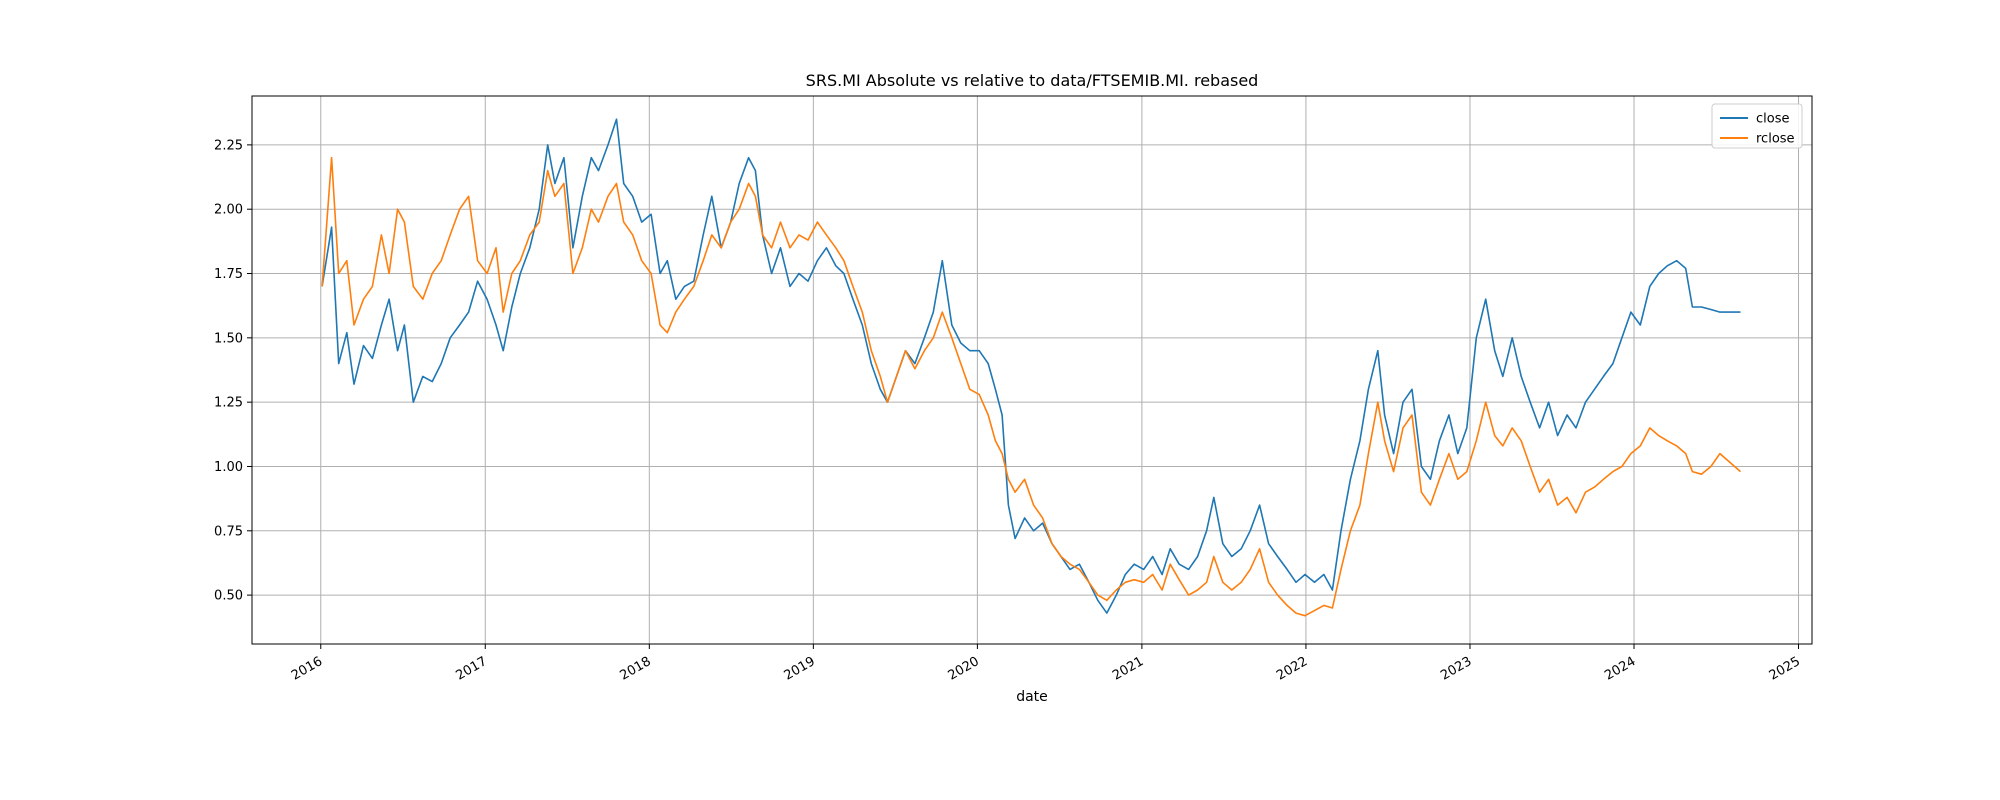  Describe the element at coordinates (228, 210) in the screenshot. I see `y-tick-label: 2.00` at that location.